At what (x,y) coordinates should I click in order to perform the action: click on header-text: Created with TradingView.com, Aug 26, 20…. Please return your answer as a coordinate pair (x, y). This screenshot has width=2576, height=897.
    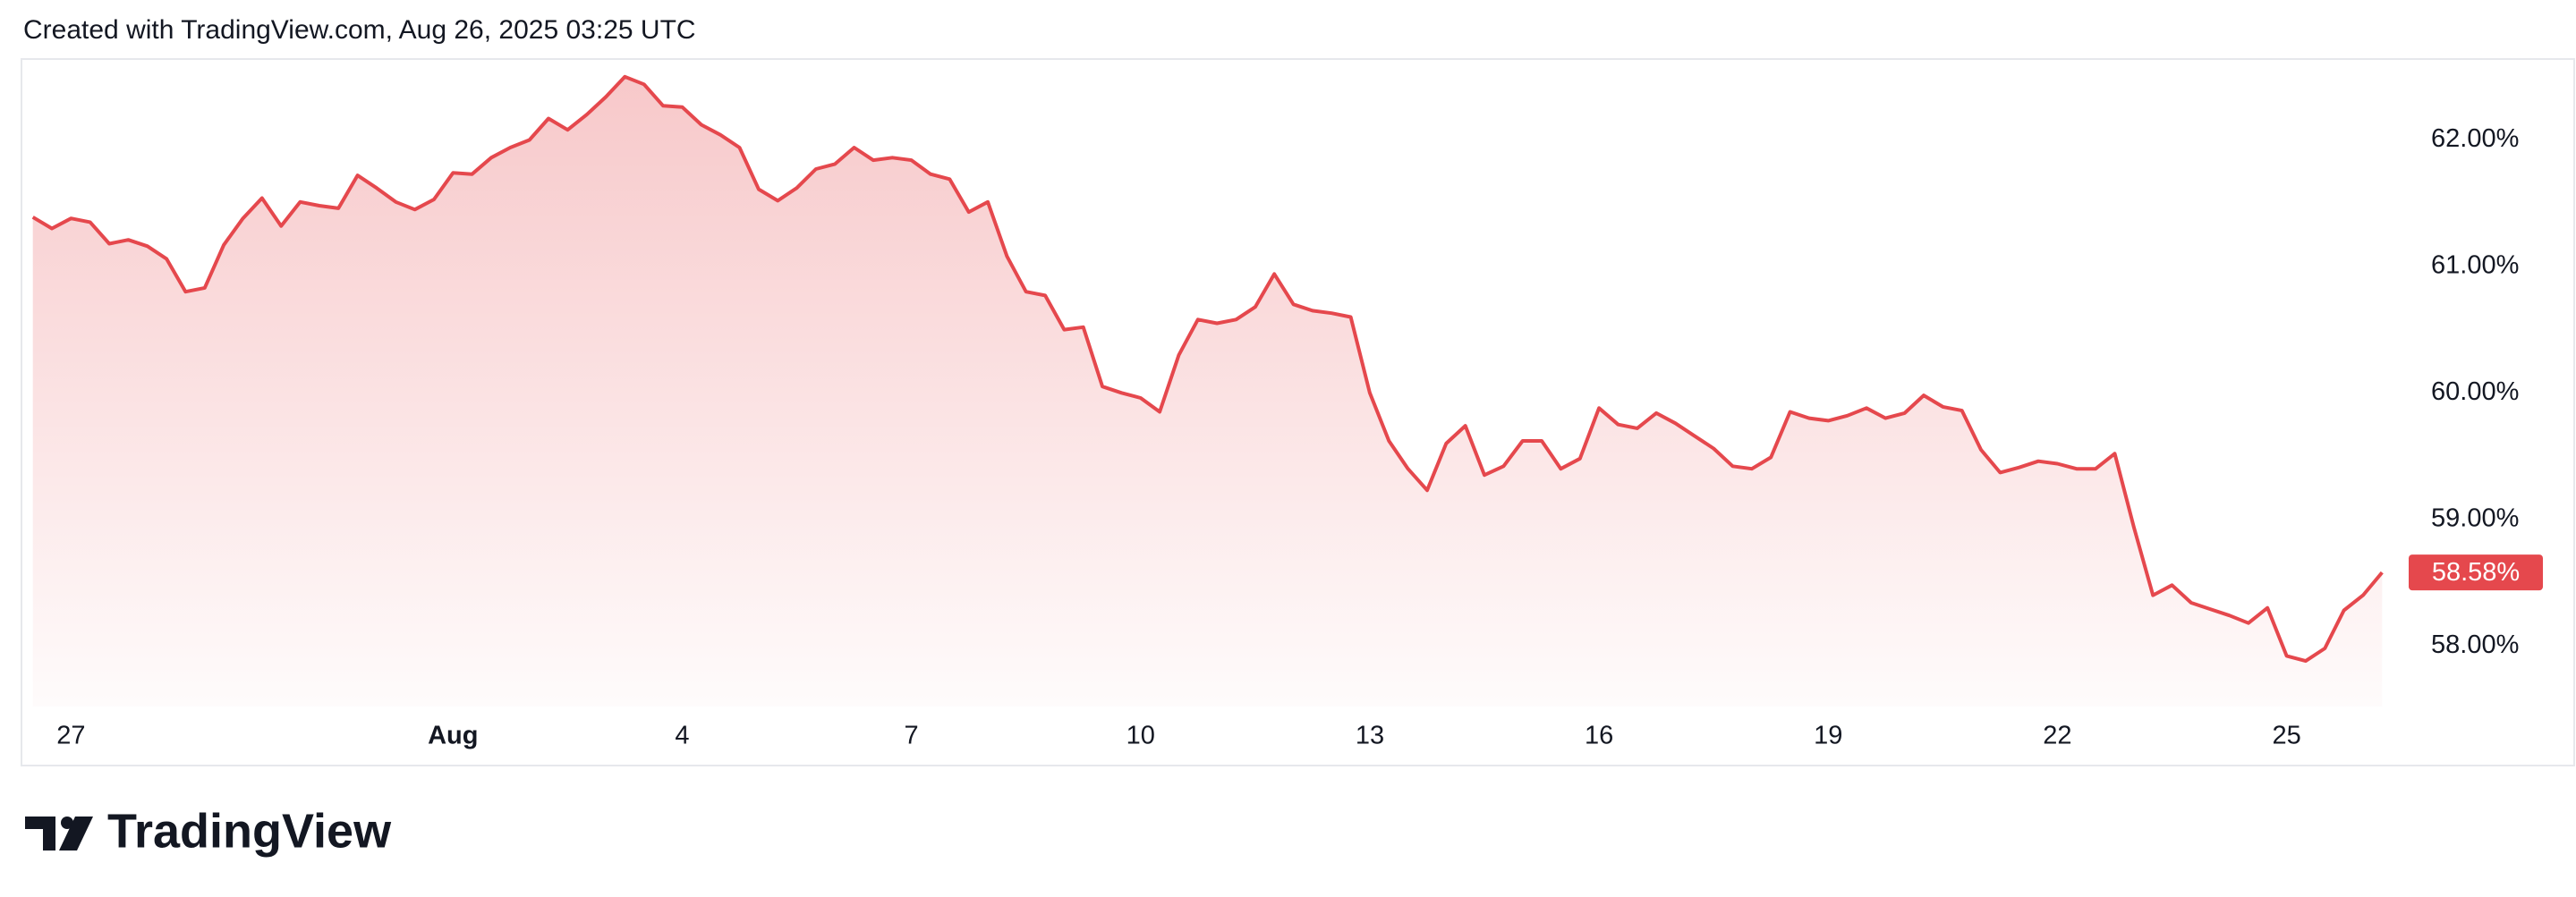
    Looking at the image, I should click on (359, 30).